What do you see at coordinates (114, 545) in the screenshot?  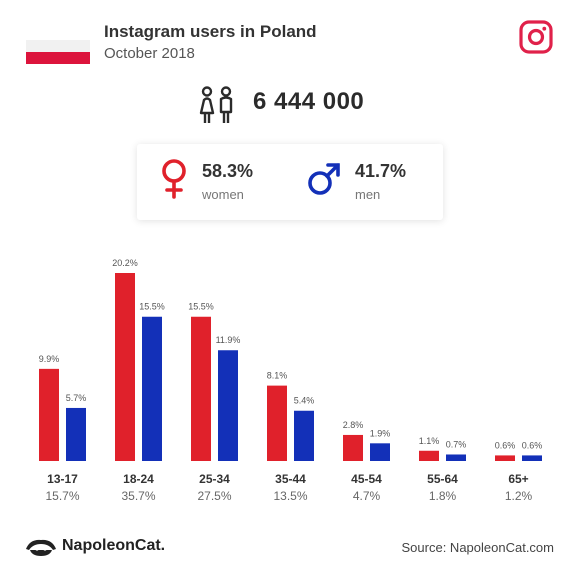 I see `brand-name: NapoleonCat.` at bounding box center [114, 545].